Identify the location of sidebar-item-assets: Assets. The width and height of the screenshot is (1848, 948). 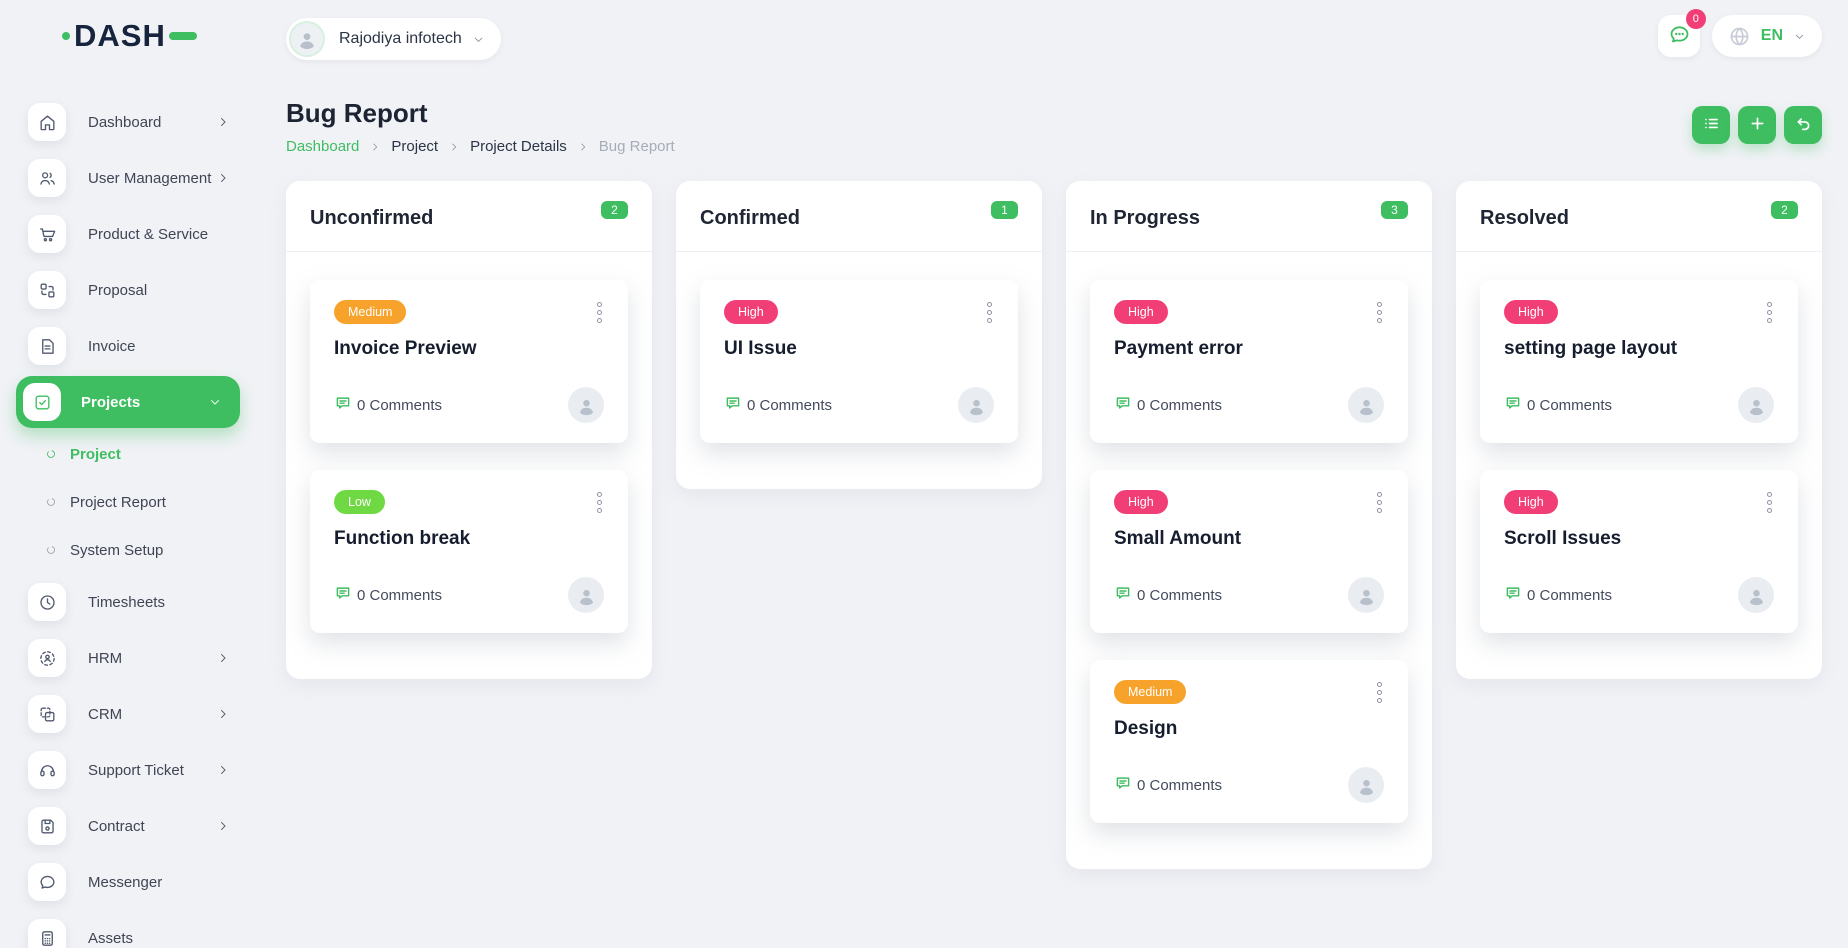
(128, 929).